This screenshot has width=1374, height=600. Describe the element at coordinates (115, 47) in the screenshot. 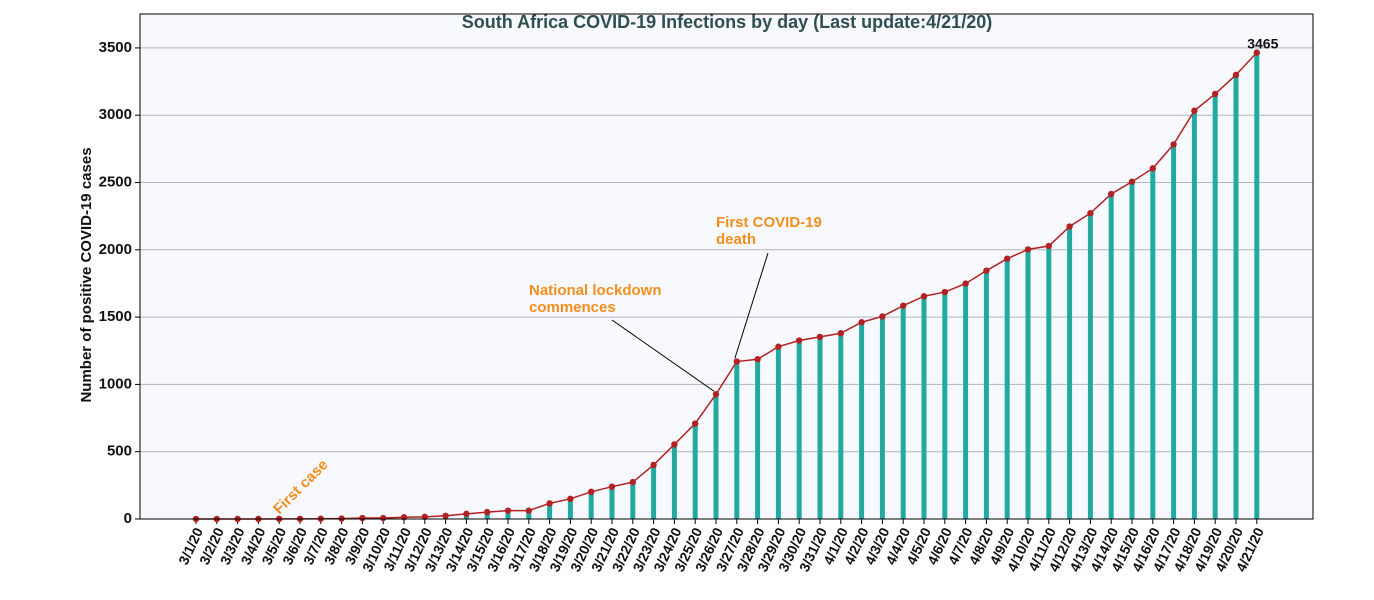

I see `y-tick-label: 3500` at that location.